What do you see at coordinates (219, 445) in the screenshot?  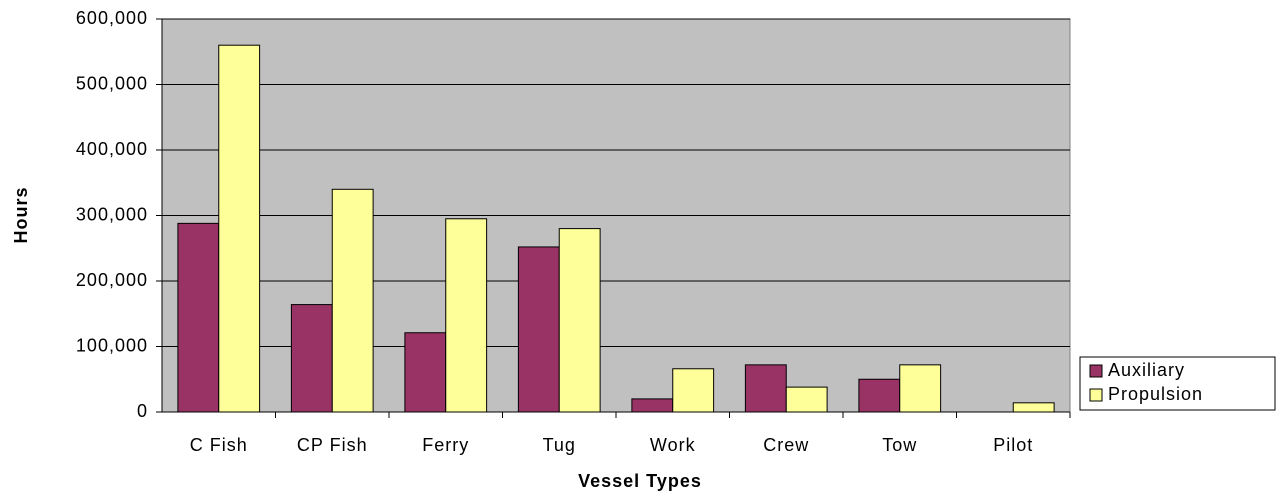 I see `x-tick-label: C Fish` at bounding box center [219, 445].